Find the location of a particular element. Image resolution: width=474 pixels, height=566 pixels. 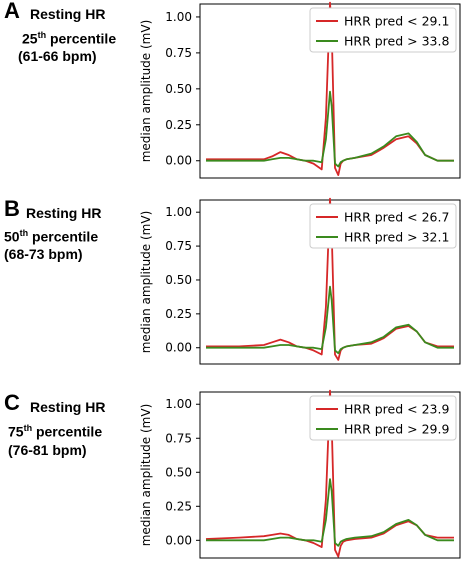

panel-letter: C is located at coordinates (12, 402).